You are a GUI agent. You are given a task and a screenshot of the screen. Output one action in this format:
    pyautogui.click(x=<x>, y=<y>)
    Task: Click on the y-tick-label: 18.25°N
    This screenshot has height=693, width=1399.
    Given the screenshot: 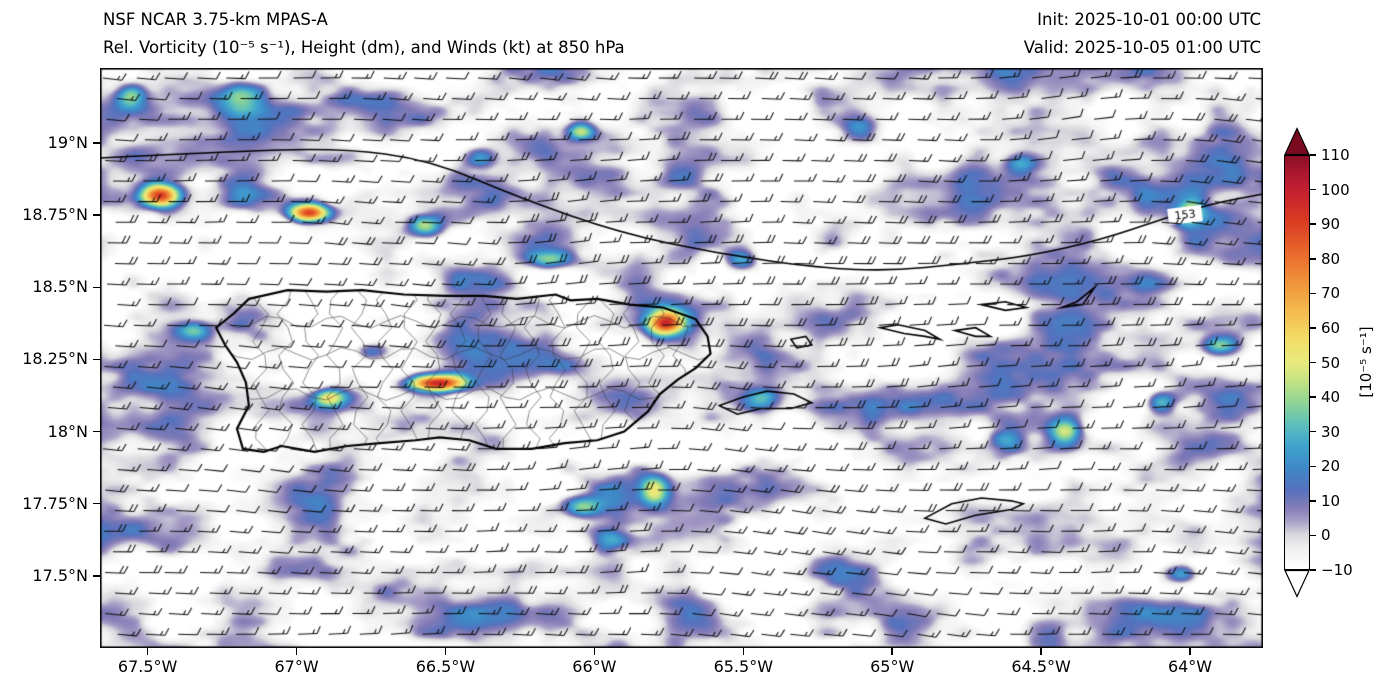 What is the action you would take?
    pyautogui.click(x=55, y=359)
    